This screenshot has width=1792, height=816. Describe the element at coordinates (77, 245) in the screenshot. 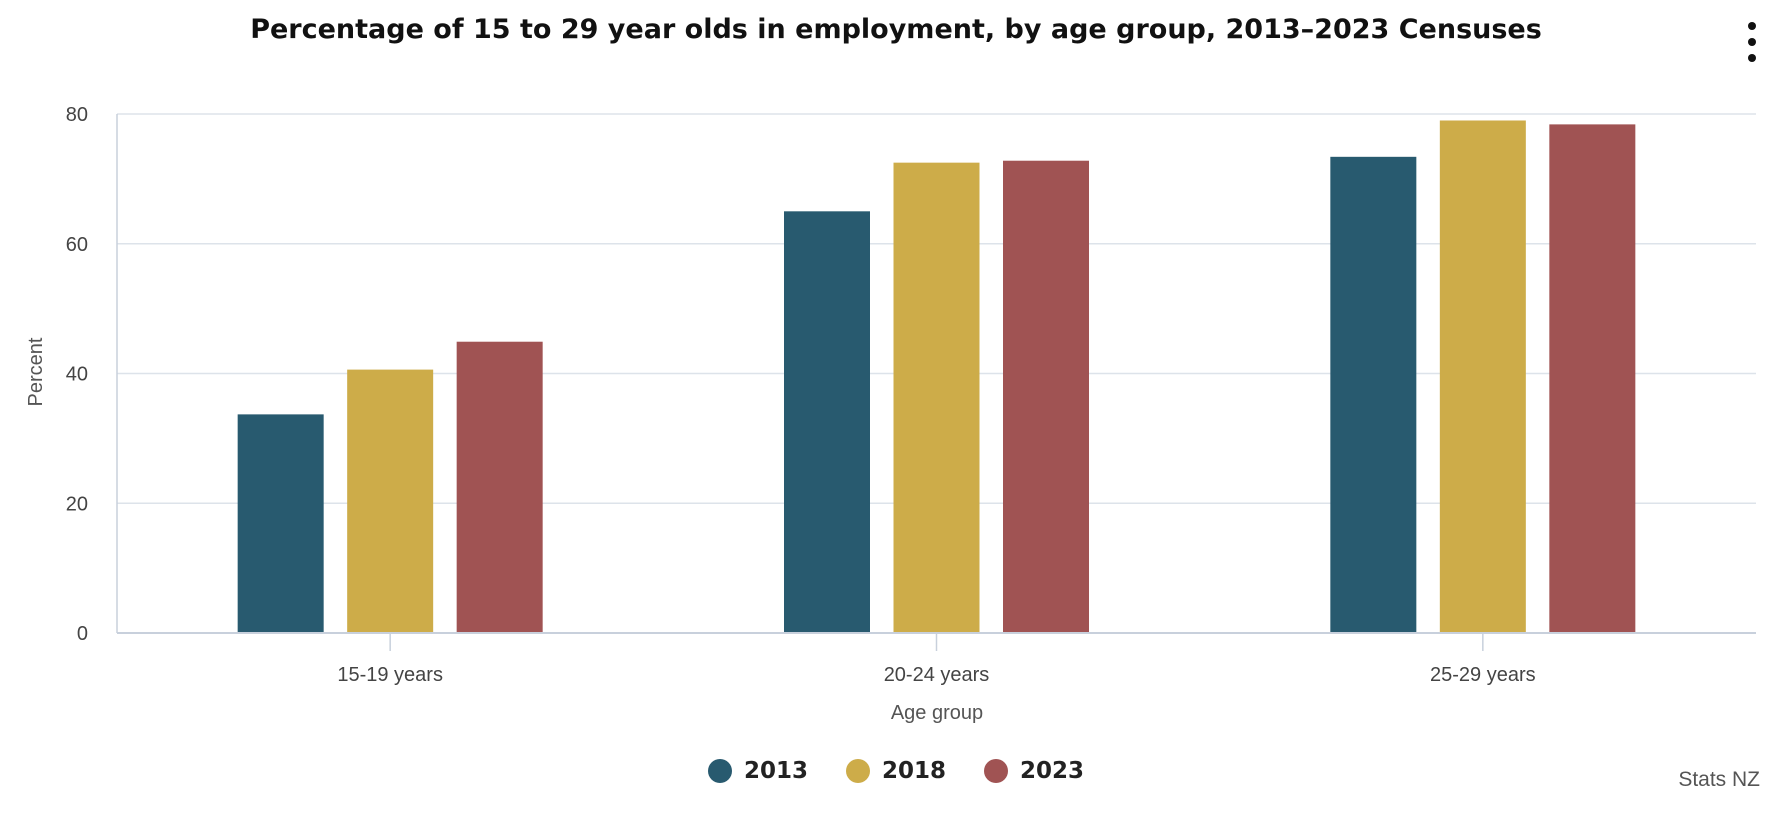

I see `y-tick-label: 60` at that location.